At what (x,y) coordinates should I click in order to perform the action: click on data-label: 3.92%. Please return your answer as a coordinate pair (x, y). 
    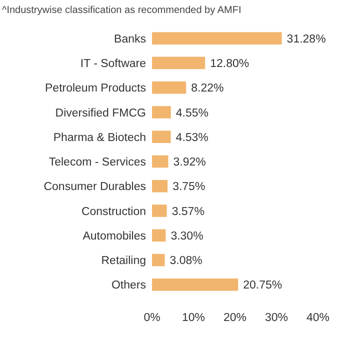
    Looking at the image, I should click on (189, 162).